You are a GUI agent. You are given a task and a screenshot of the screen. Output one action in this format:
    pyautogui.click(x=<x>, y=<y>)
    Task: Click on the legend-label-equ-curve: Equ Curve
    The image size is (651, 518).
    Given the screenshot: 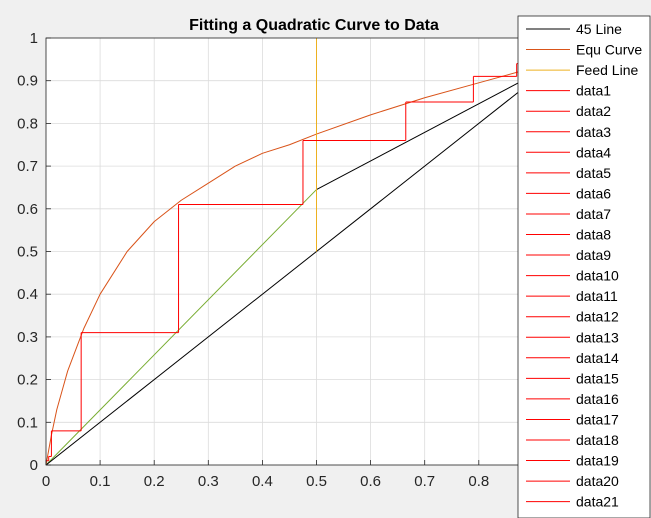 What is the action you would take?
    pyautogui.click(x=609, y=50)
    